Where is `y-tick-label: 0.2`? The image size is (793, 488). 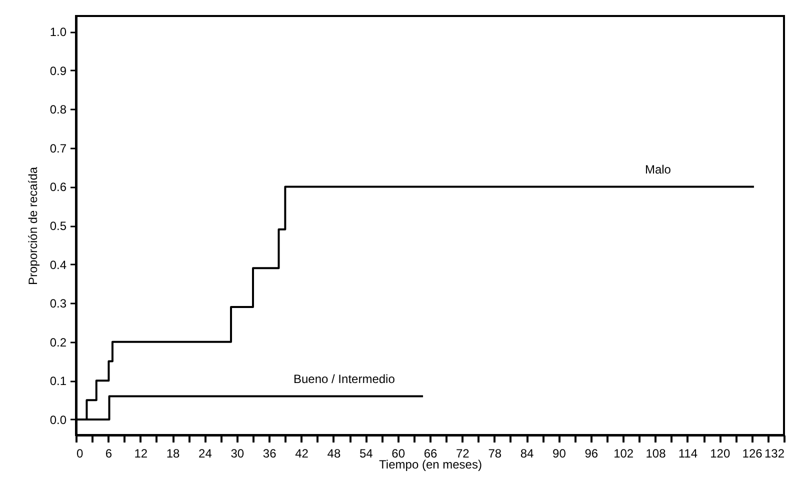 y-tick-label: 0.2 is located at coordinates (58, 342).